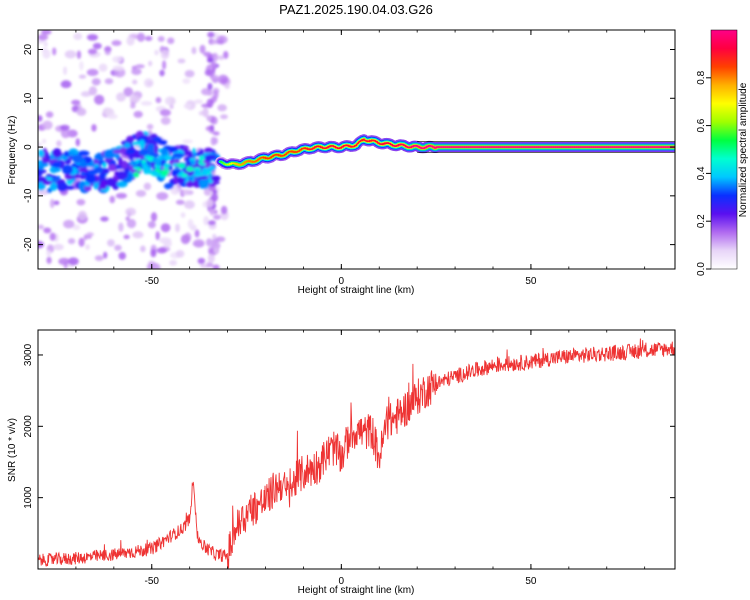 This screenshot has width=750, height=600. What do you see at coordinates (743, 149) in the screenshot?
I see `colorbar-label: Normalized spectral amplitude` at bounding box center [743, 149].